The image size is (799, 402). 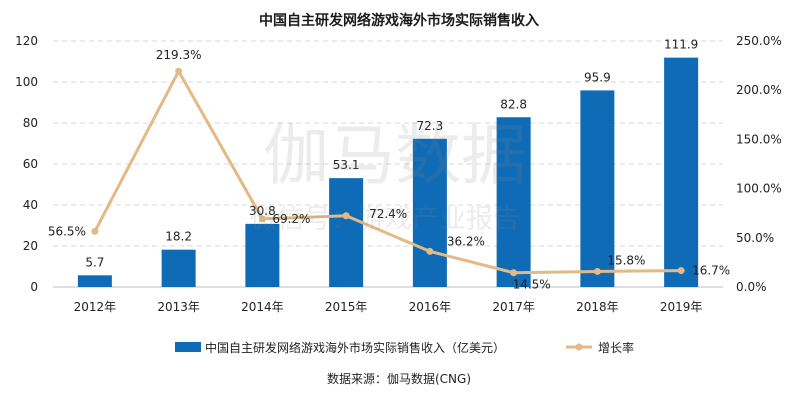 I want to click on chart-title: 中国自主研发网络游戏海外市场实际销售收入, so click(x=399, y=20).